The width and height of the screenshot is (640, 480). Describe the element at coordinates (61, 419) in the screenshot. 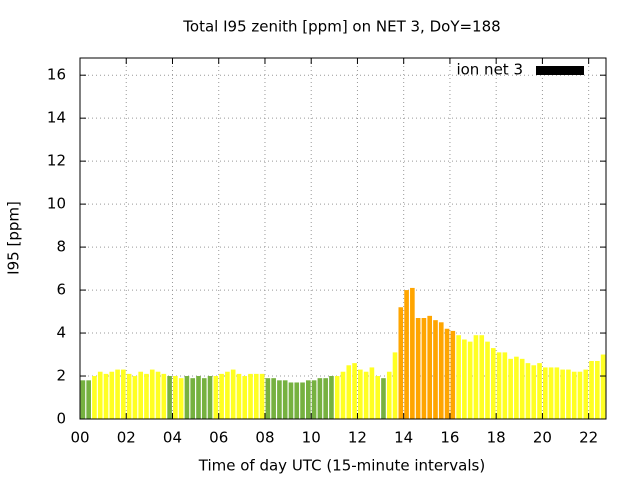

I see `y-tick-label: 0` at that location.